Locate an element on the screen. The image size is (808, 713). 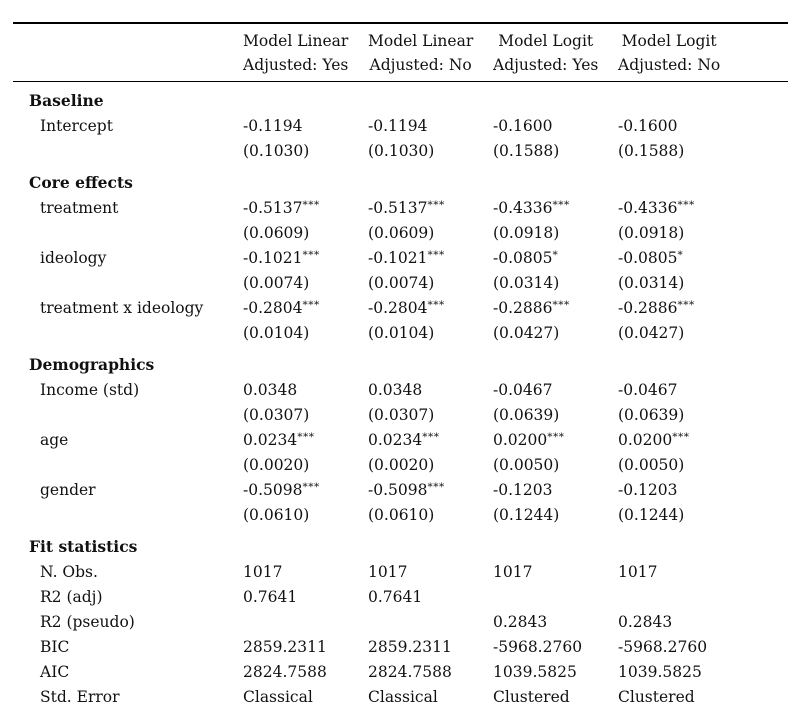
model-column-header-block: Model Logit Adjusted: Yes is located at coordinates (545, 53).